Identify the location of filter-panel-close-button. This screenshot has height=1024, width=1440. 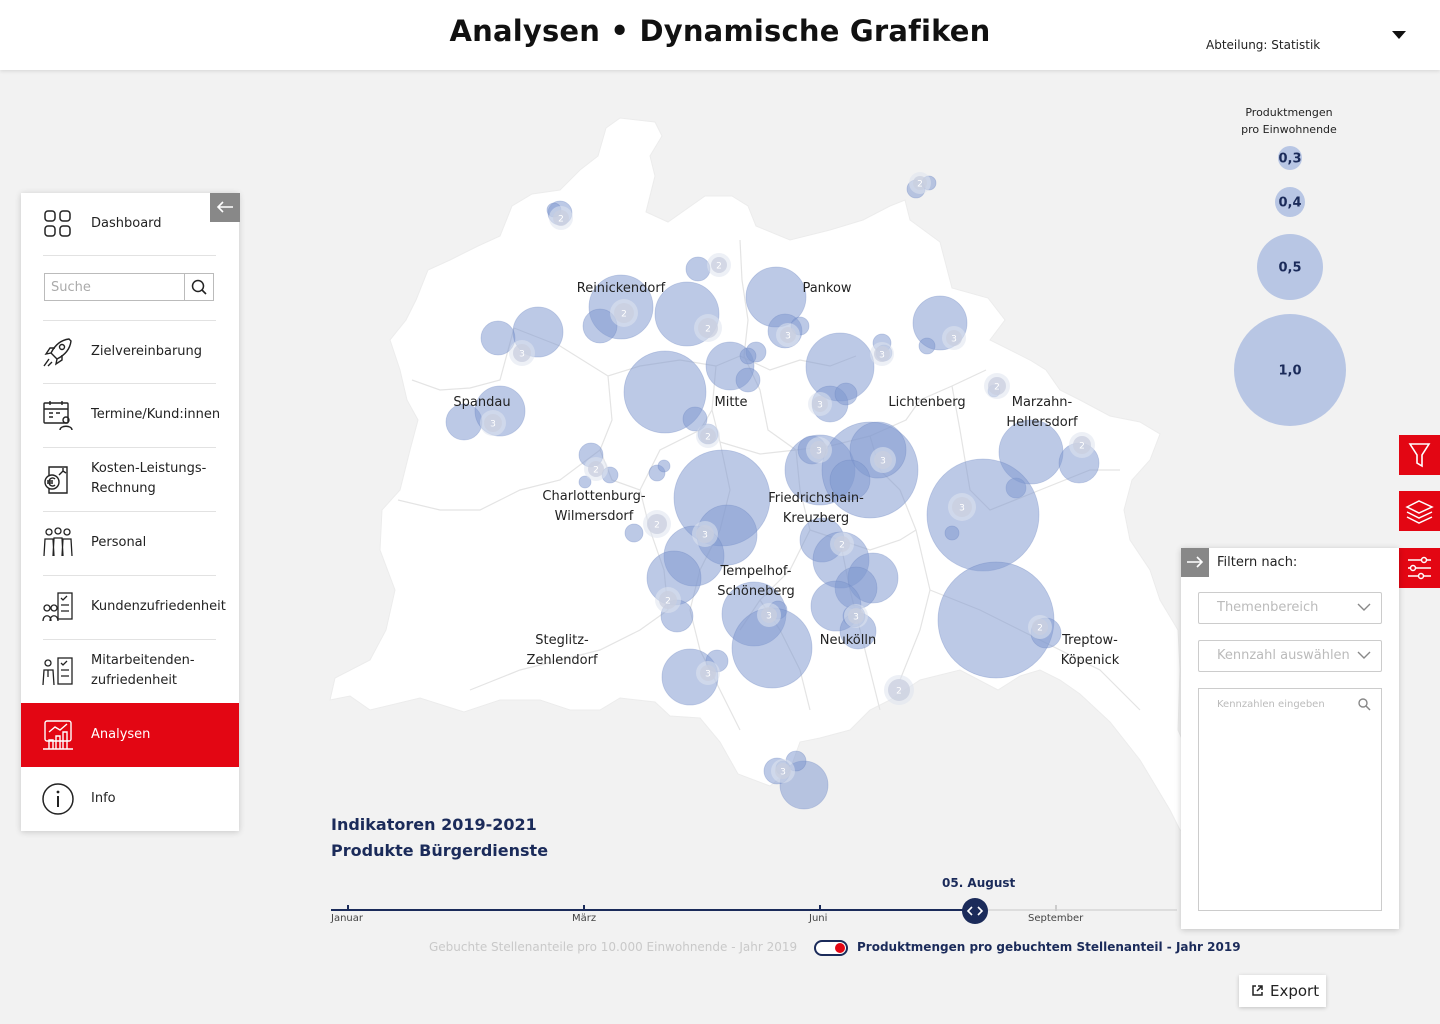
(1195, 562).